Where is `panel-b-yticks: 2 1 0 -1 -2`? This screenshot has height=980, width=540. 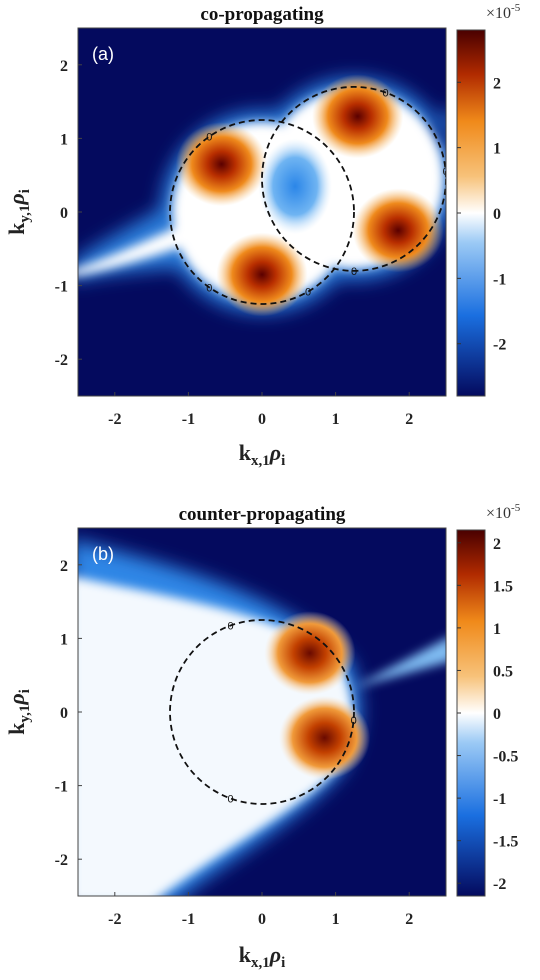
panel-b-yticks: 2 1 0 -1 -2 is located at coordinates (68, 713).